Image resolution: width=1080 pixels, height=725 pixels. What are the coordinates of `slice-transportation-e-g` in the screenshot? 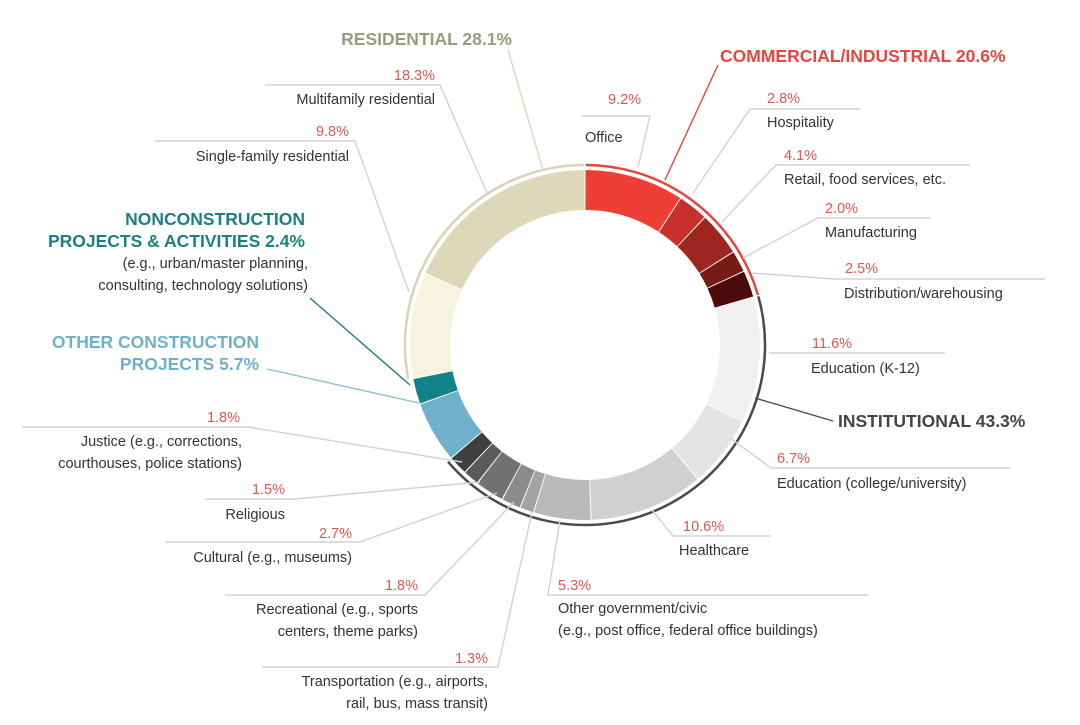 It's located at (532, 491).